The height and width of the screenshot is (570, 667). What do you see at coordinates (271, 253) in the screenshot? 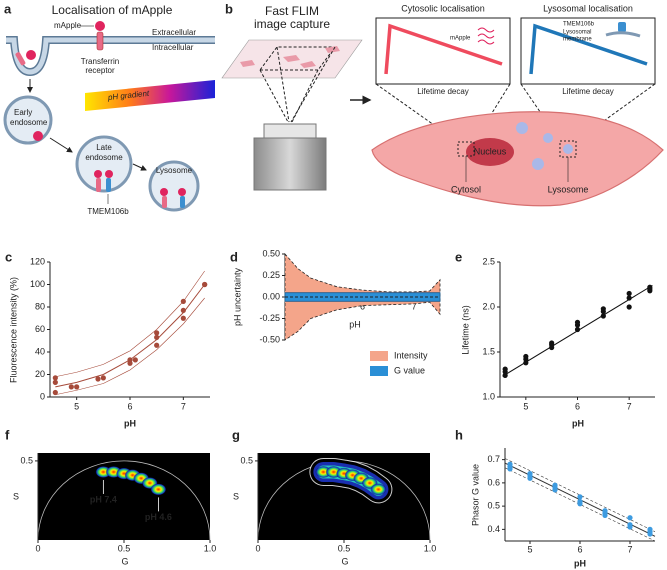
I see `y-tick-label: 0.50` at bounding box center [271, 253].